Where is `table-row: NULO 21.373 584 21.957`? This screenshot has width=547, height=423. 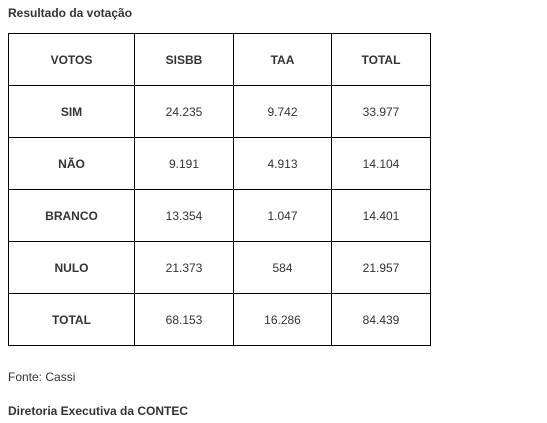
table-row: NULO 21.373 584 21.957 is located at coordinates (219, 267).